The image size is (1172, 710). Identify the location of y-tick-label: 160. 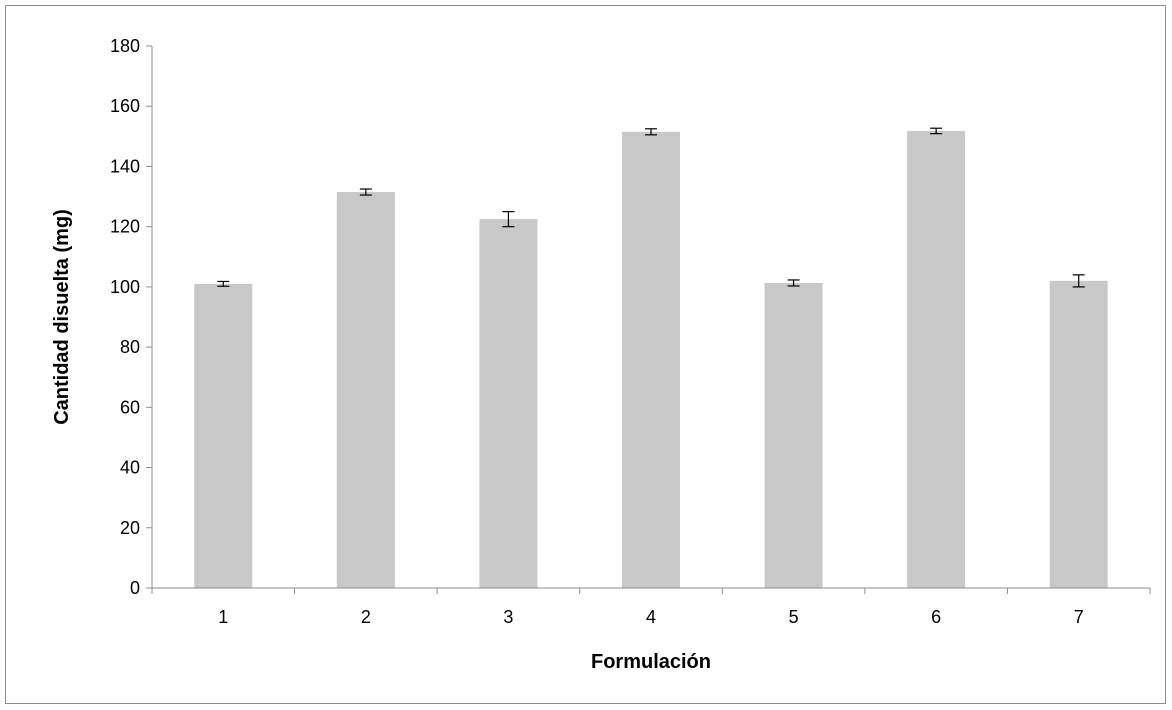
(125, 106).